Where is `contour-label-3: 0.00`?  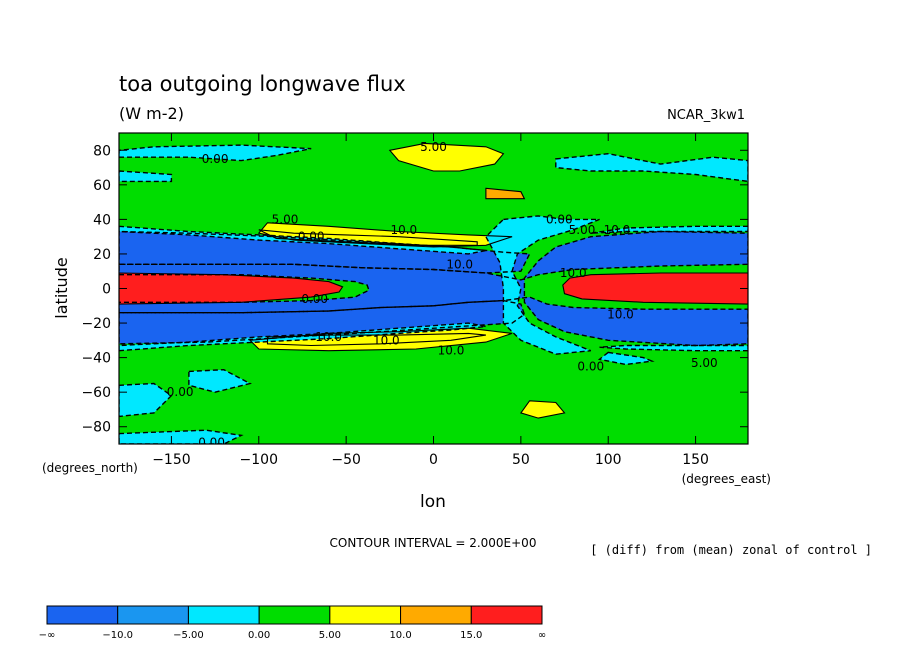
contour-label-3: 0.00 is located at coordinates (311, 237).